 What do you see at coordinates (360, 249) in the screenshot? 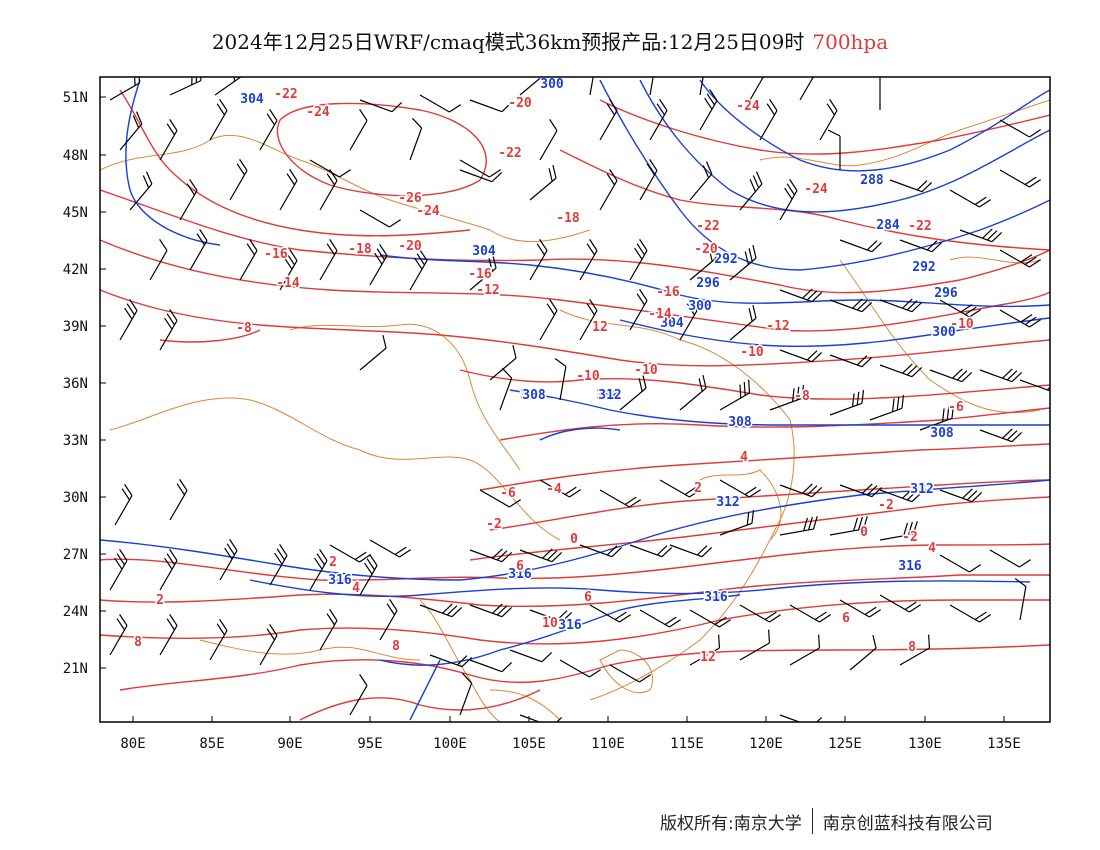
I see `temperature-label: -18` at bounding box center [360, 249].